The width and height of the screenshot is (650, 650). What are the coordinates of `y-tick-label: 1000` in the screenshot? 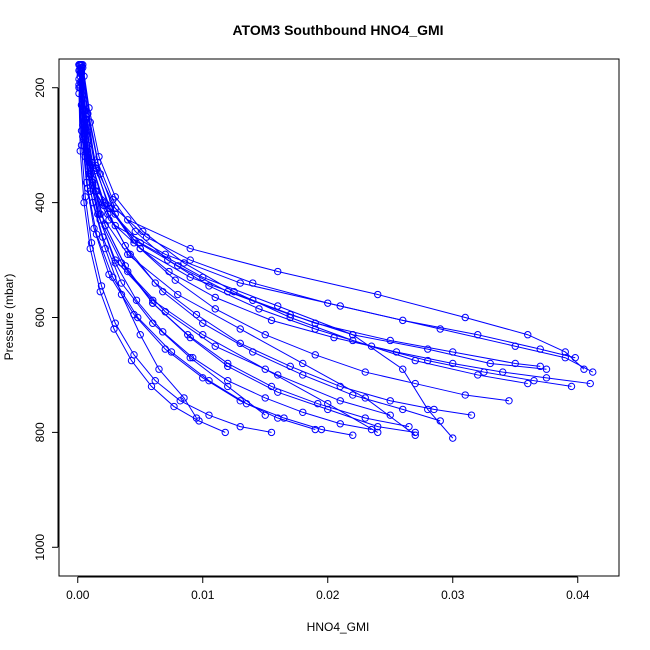 It's located at (40, 547).